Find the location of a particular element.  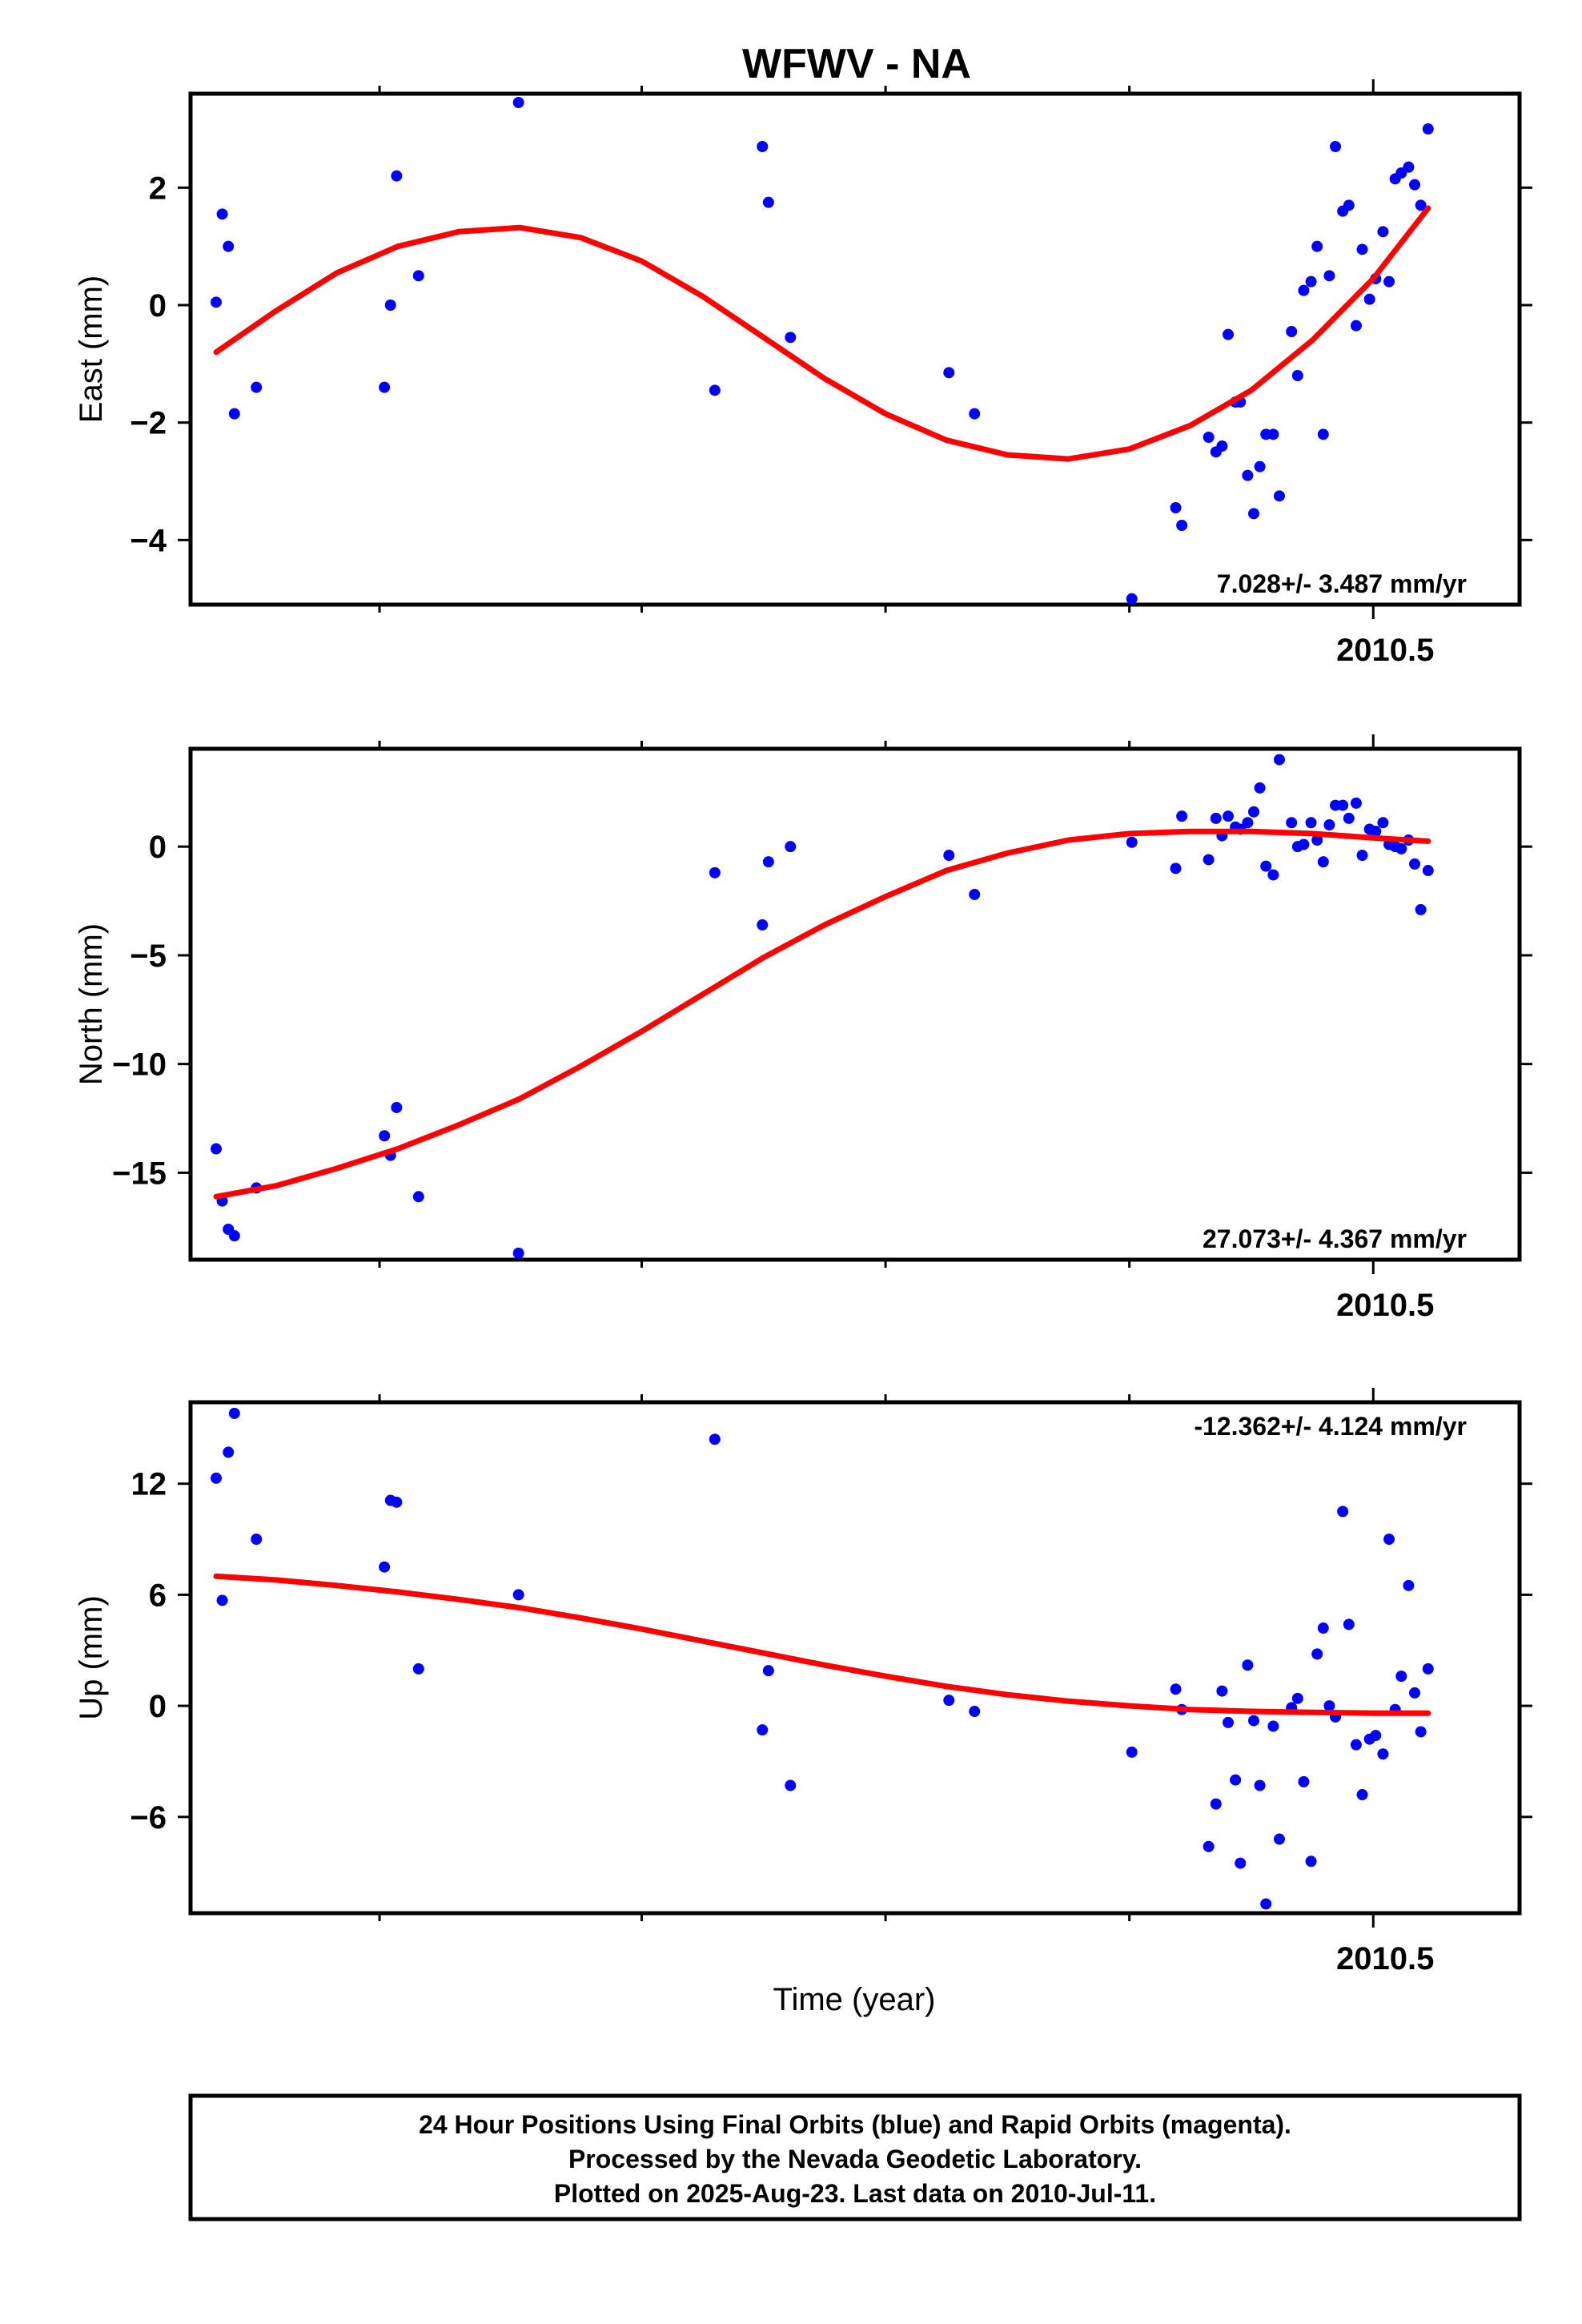

figure-title: WFWV - NA is located at coordinates (856, 64).